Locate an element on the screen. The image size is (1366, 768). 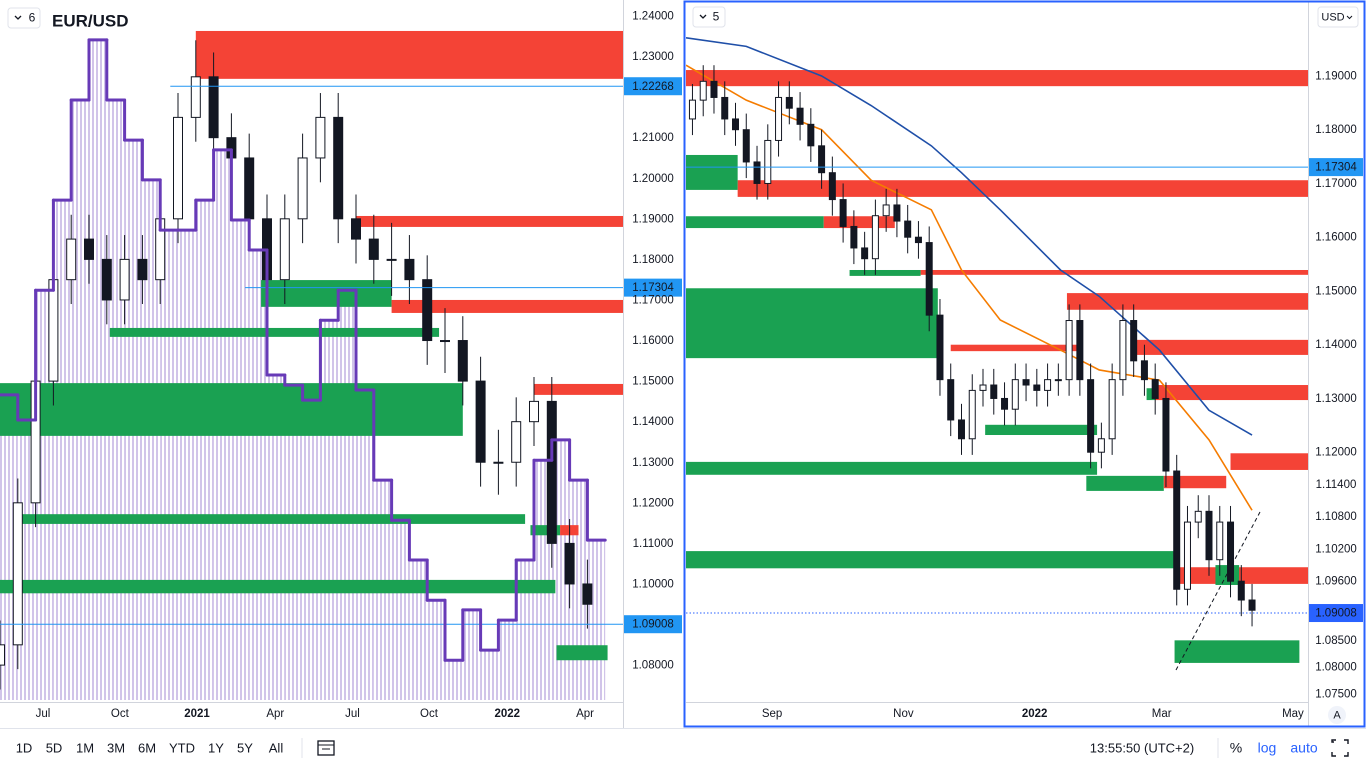
auto-scale: A is located at coordinates (1337, 715).